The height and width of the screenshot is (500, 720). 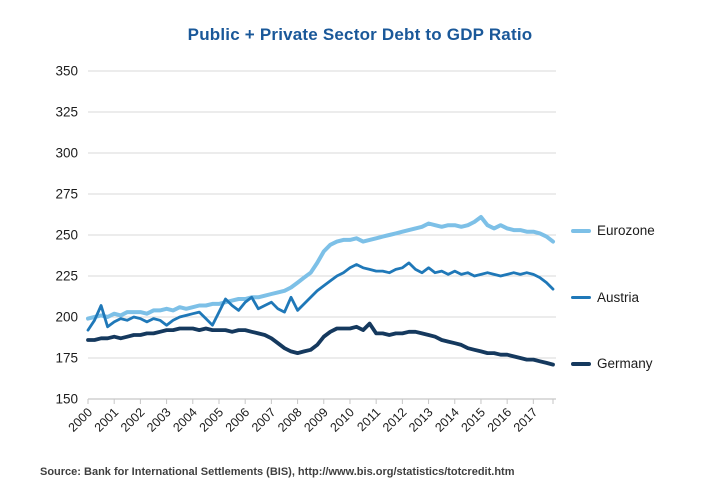 I want to click on x-tick-label: 2004, so click(x=185, y=420).